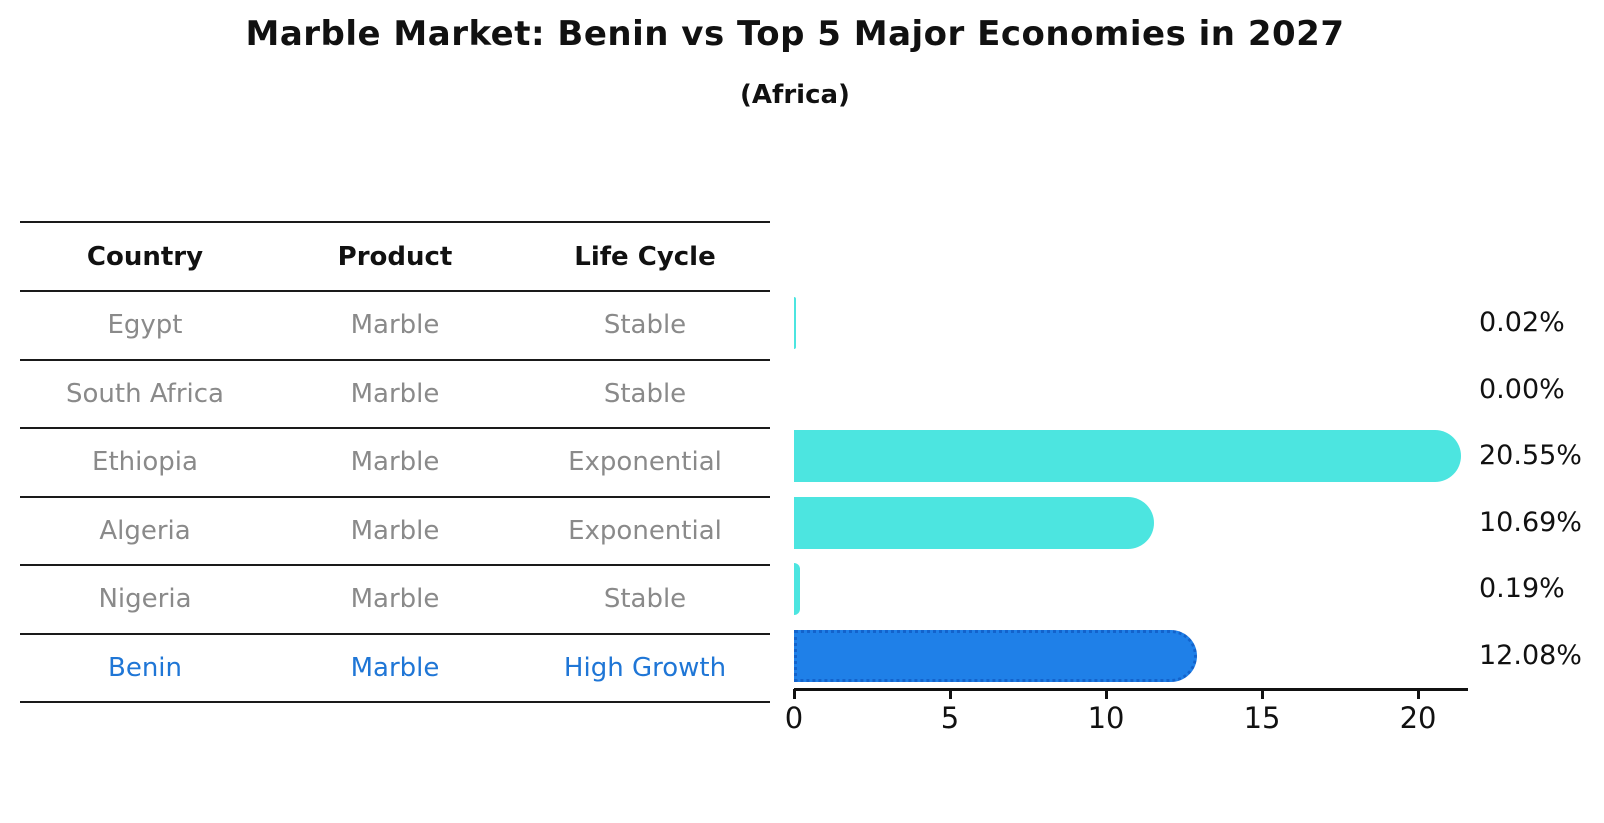 Image resolution: width=1604 pixels, height=823 pixels. I want to click on table-cell-life-cycle: High Growth, so click(645, 667).